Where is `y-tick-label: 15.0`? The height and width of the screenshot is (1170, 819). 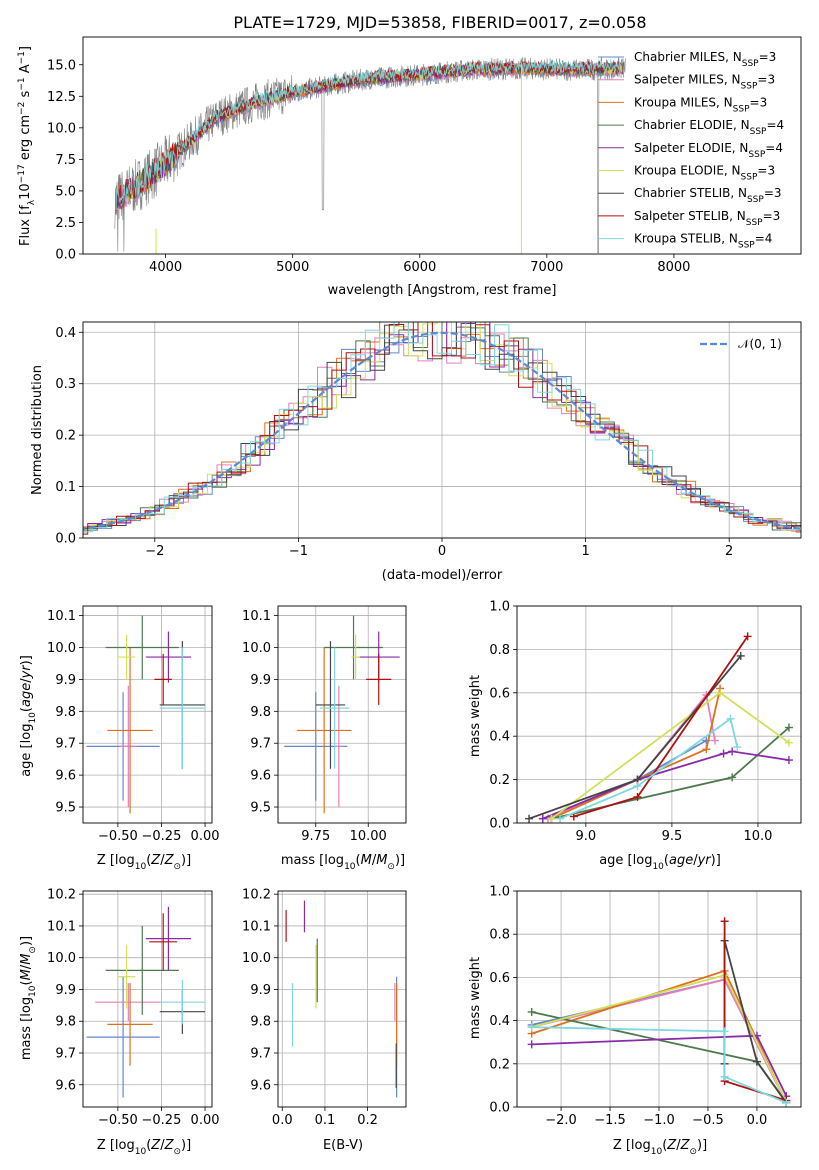 y-tick-label: 15.0 is located at coordinates (61, 65).